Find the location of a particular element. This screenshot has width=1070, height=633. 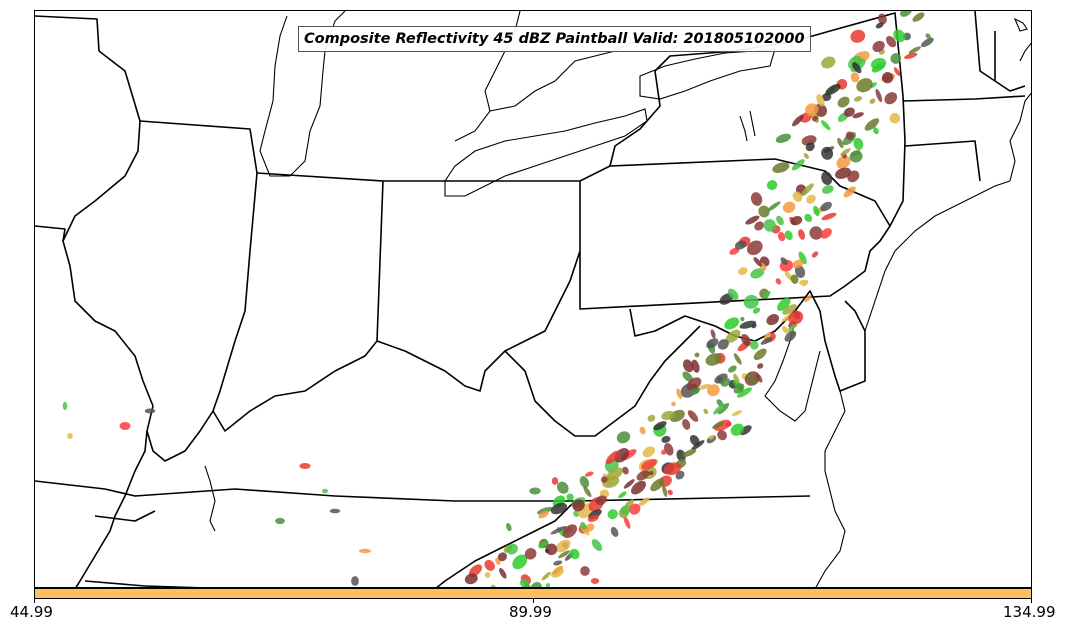

colorbar-tick-min: 44.99 is located at coordinates (31, 612).